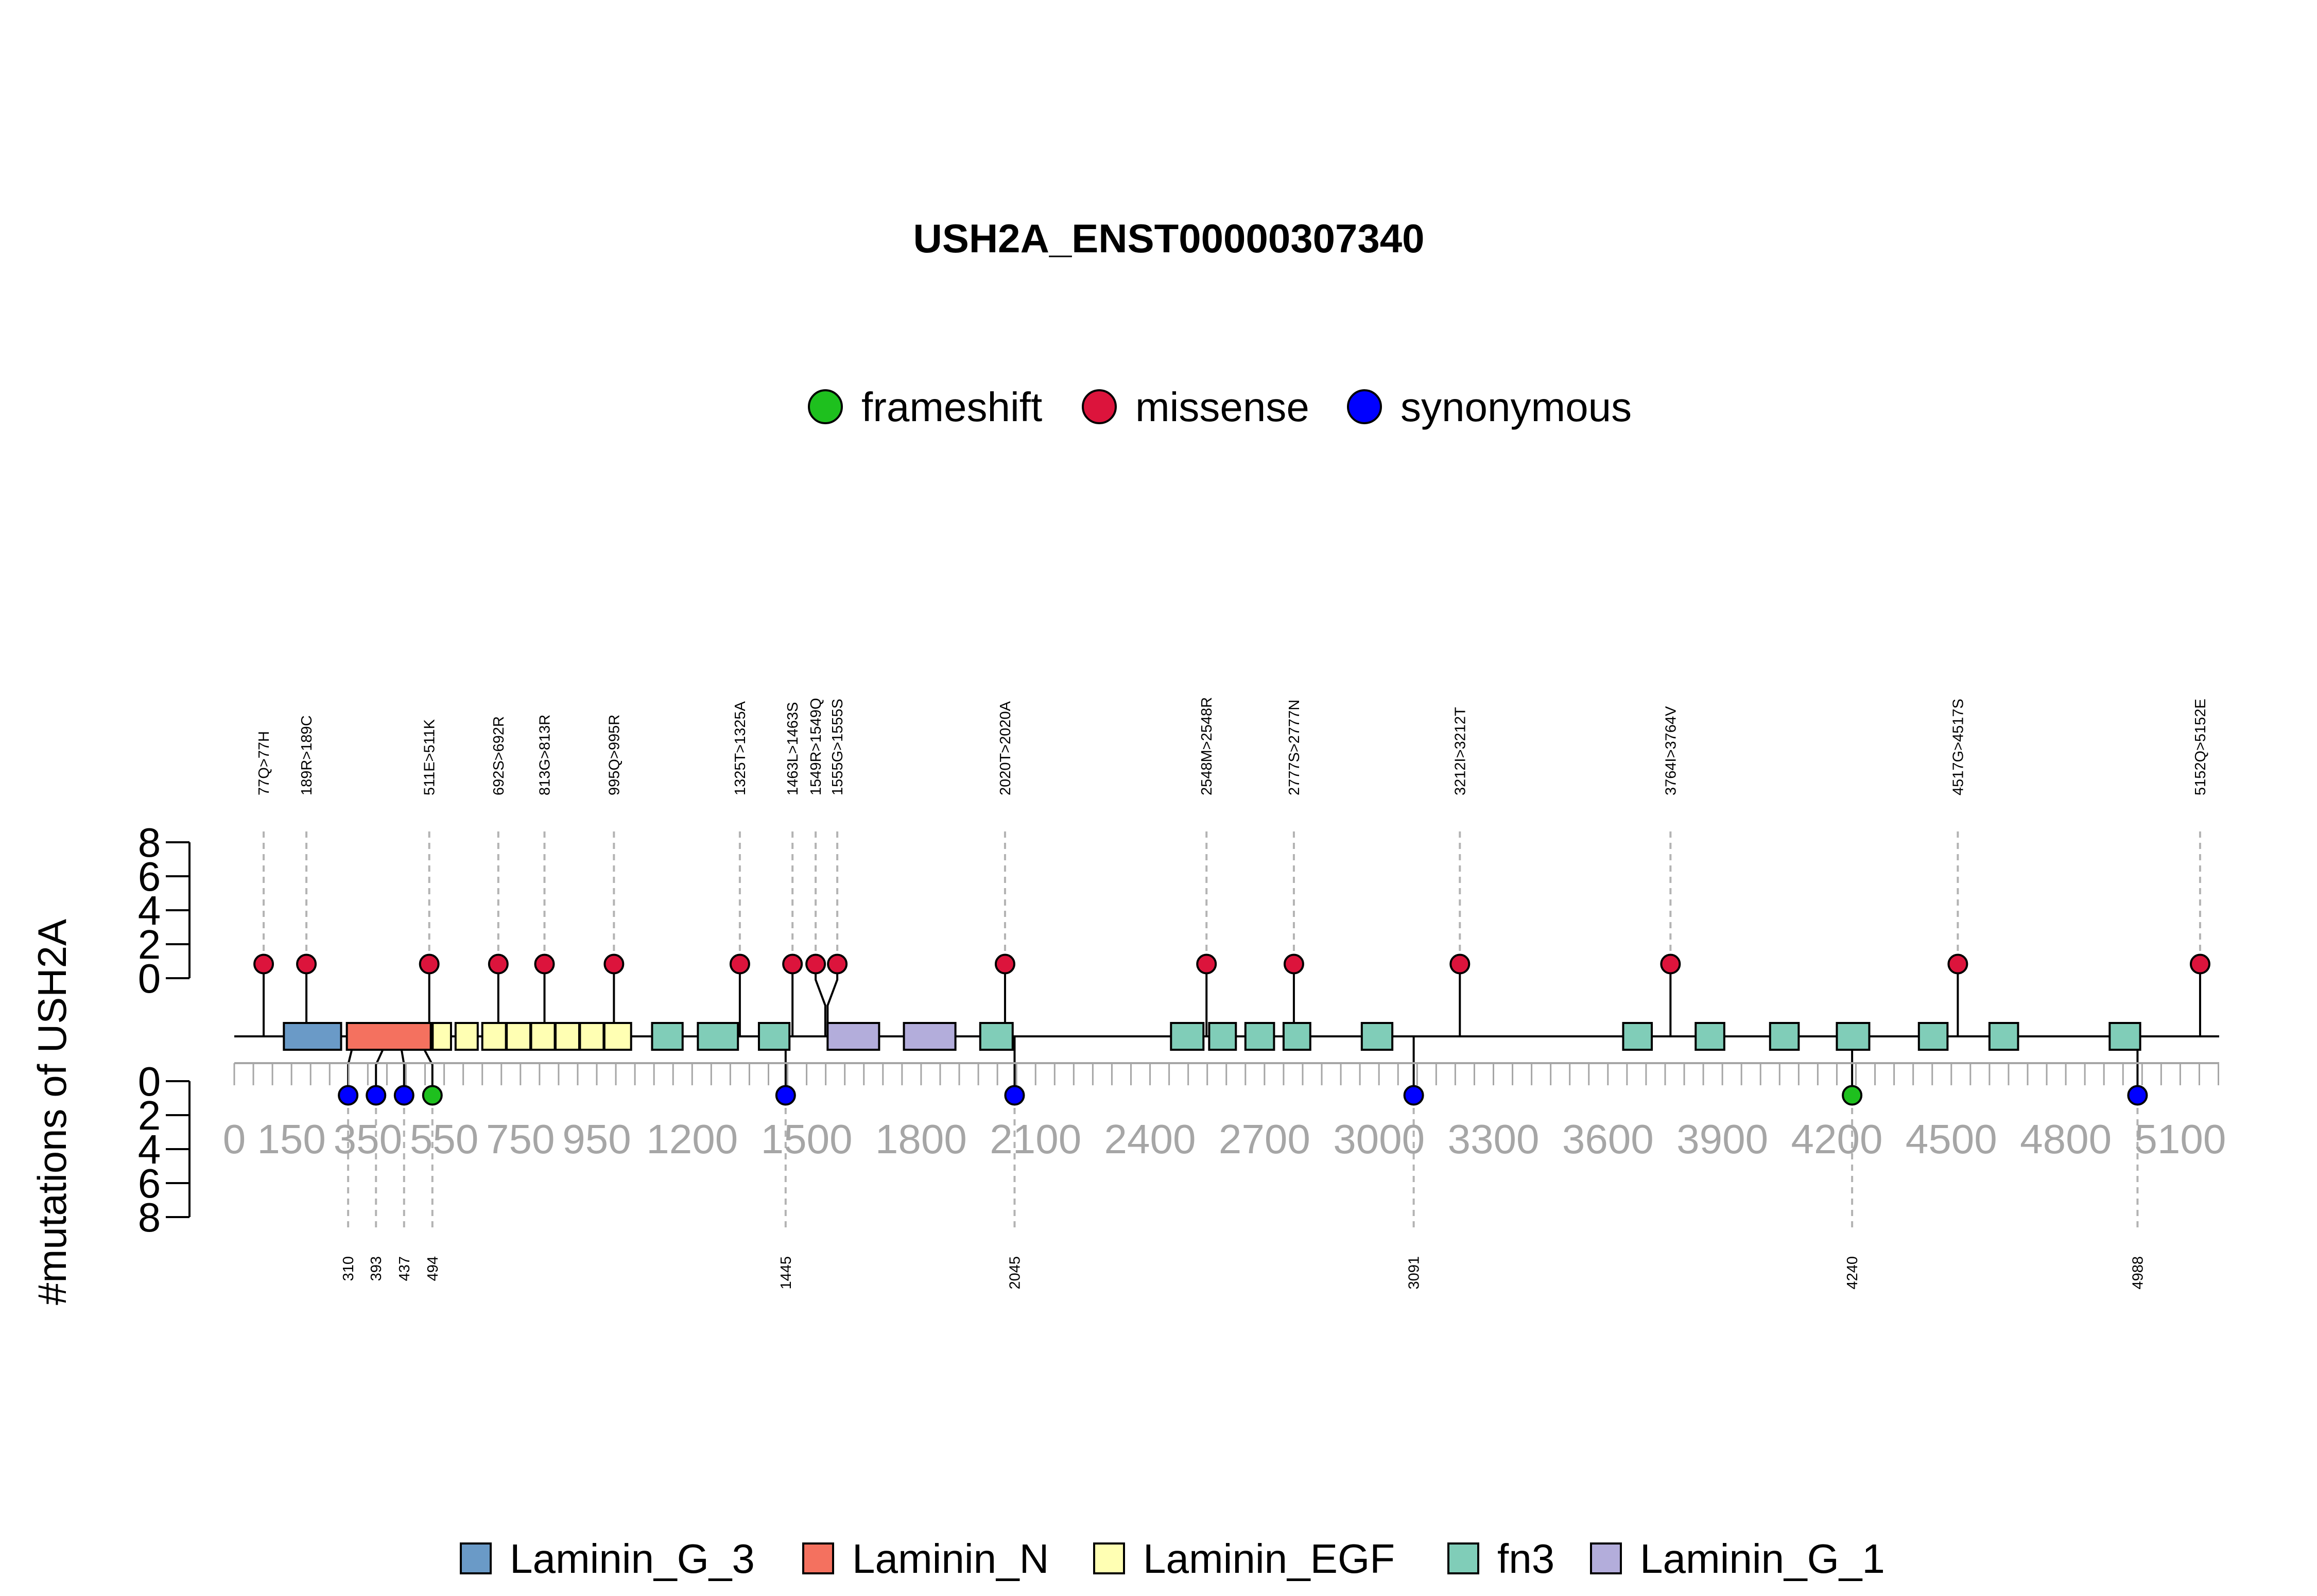 This screenshot has width=2317, height=1596. What do you see at coordinates (1494, 1139) in the screenshot?
I see `x-tick-label: 3300` at bounding box center [1494, 1139].